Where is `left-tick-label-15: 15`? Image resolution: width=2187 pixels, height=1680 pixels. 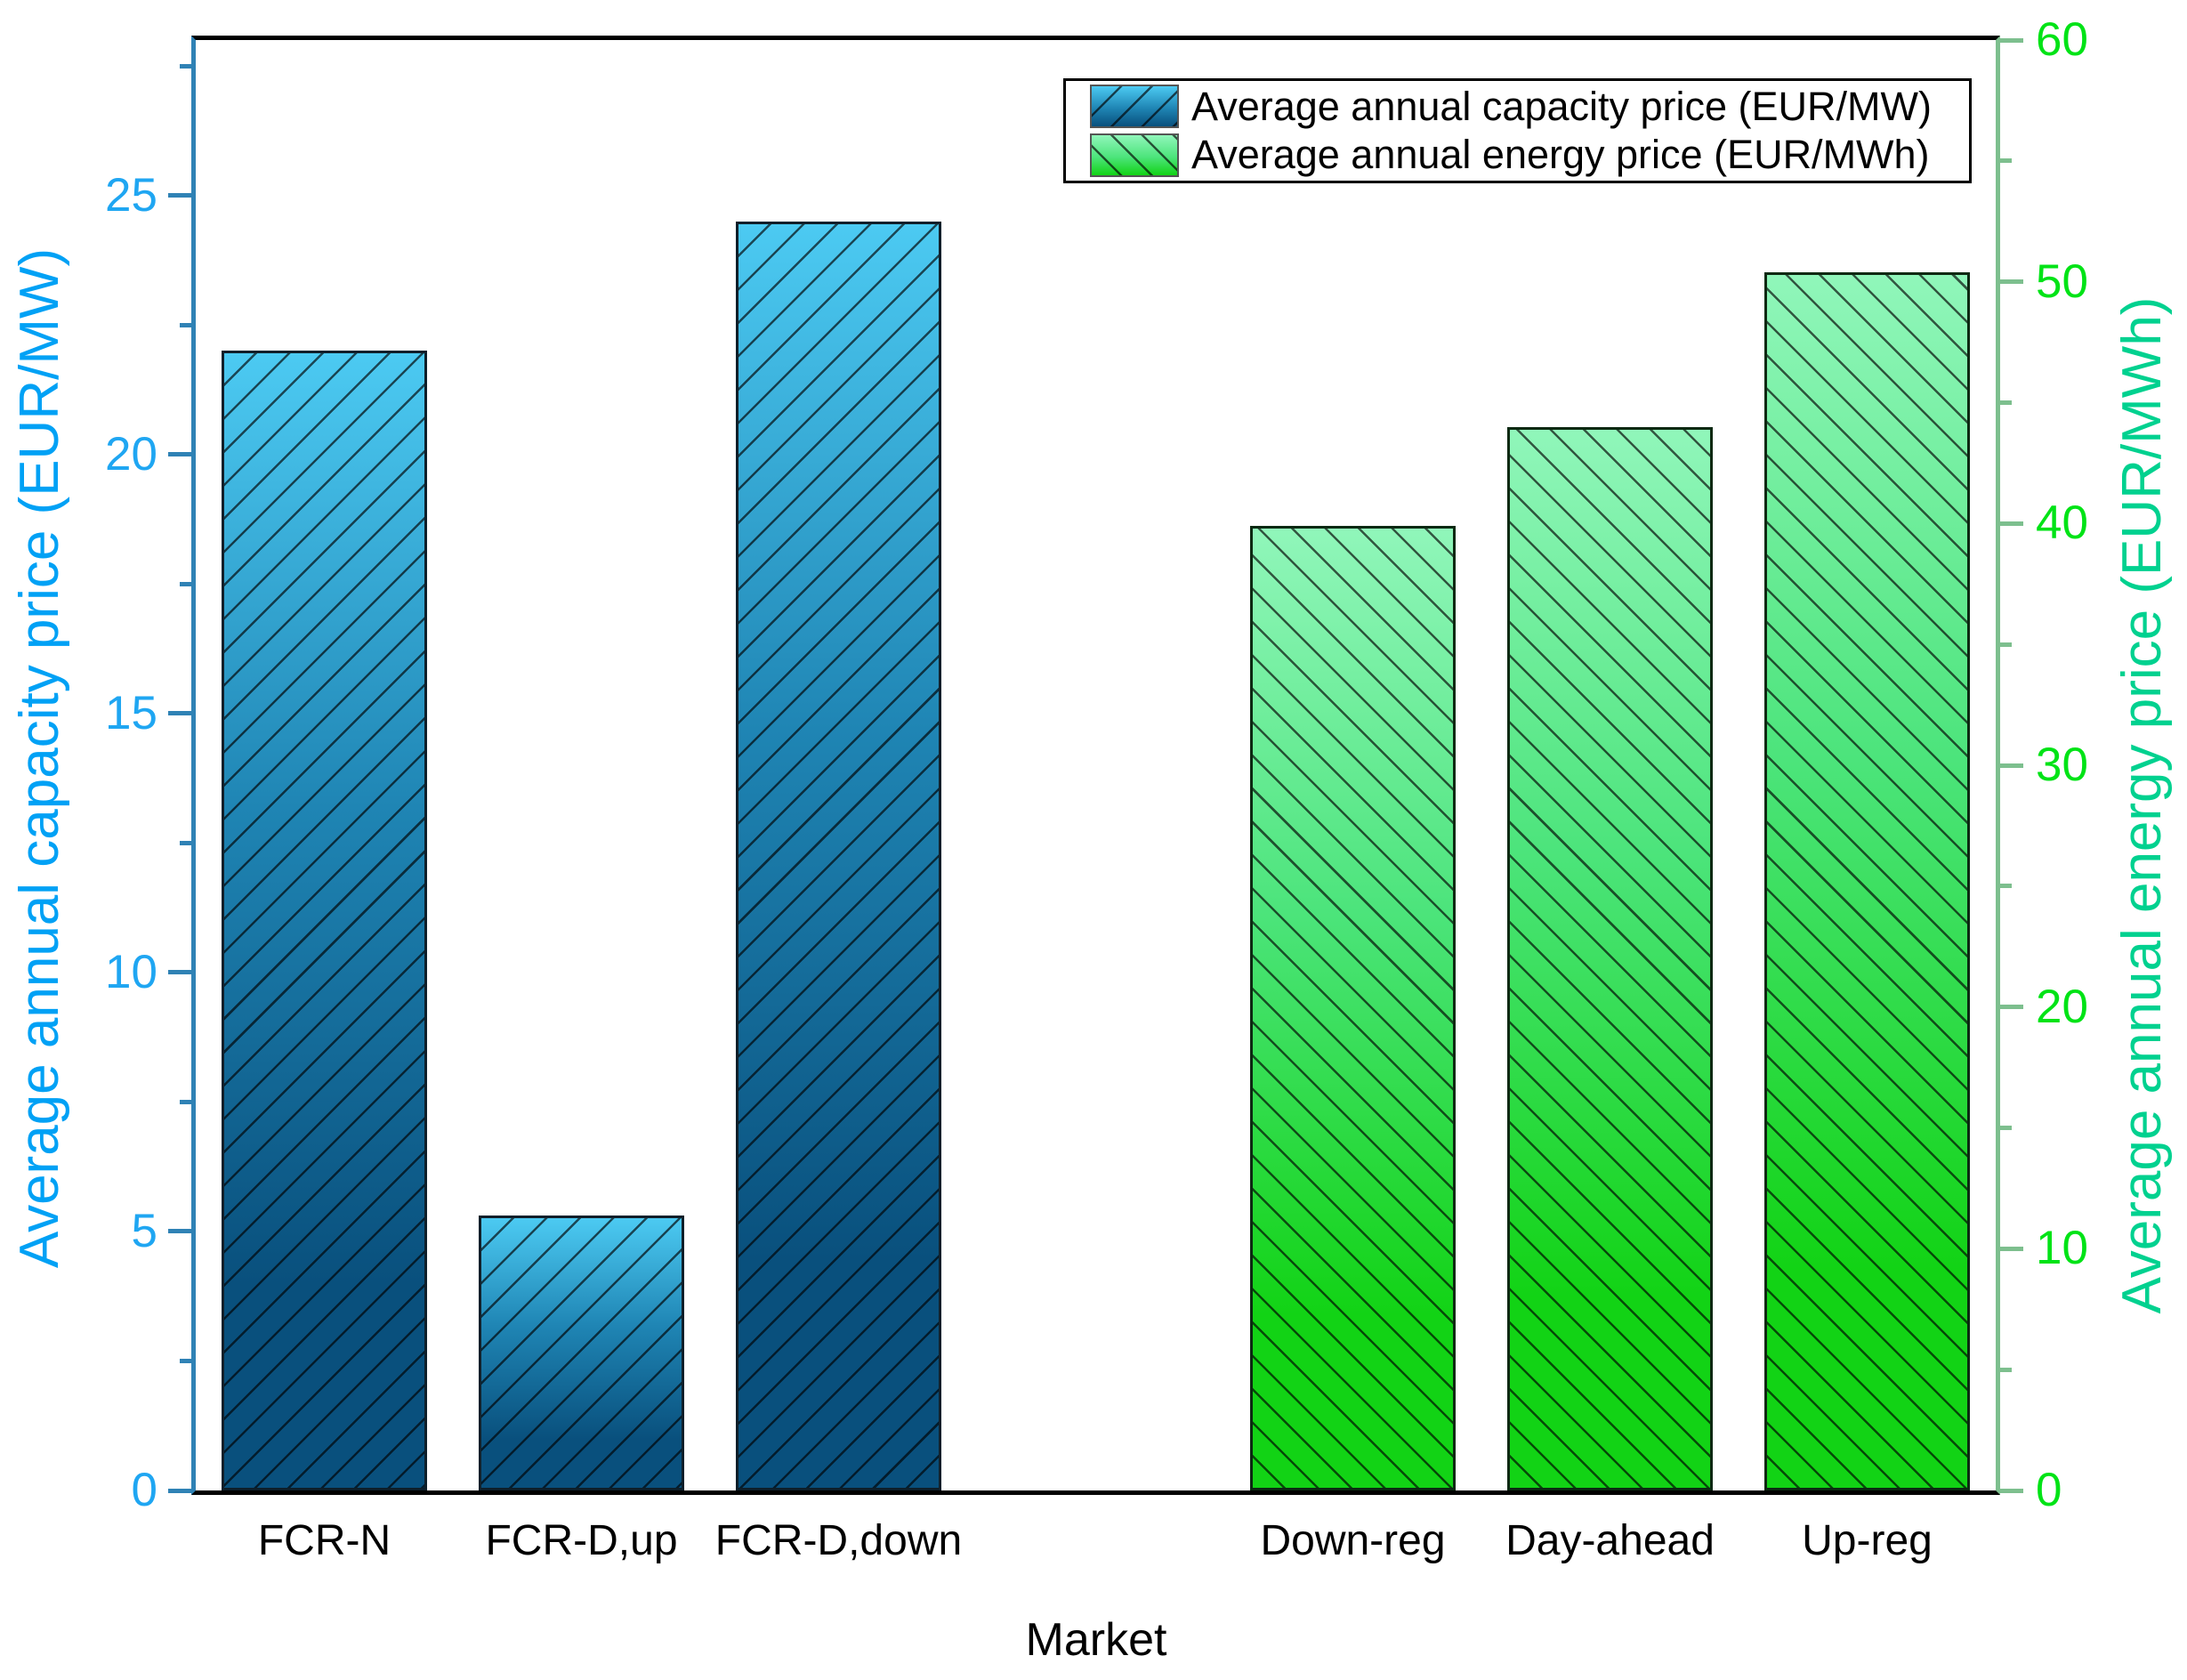 left-tick-label-15: 15 is located at coordinates (131, 712).